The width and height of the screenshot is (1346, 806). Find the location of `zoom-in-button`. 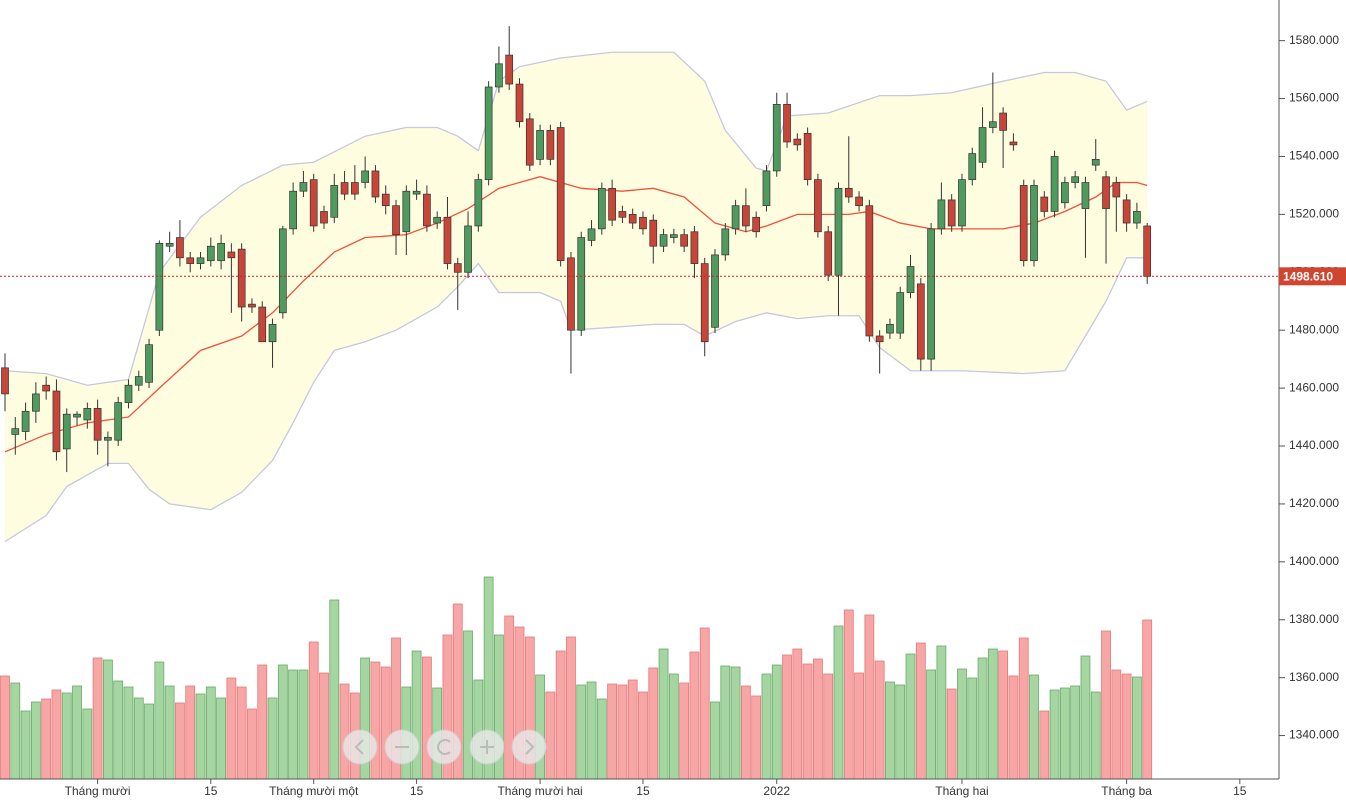

zoom-in-button is located at coordinates (487, 747).